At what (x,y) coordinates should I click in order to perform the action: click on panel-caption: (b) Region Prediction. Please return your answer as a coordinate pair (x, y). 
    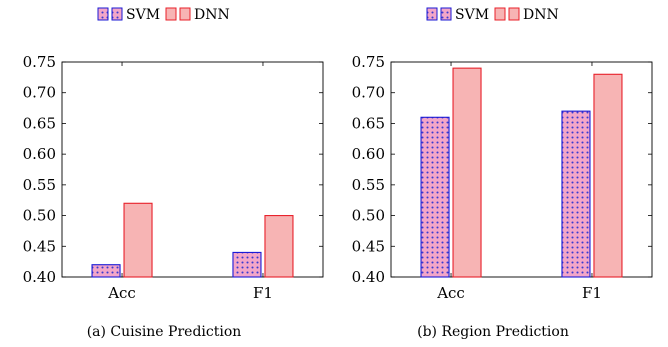
    Looking at the image, I should click on (493, 332).